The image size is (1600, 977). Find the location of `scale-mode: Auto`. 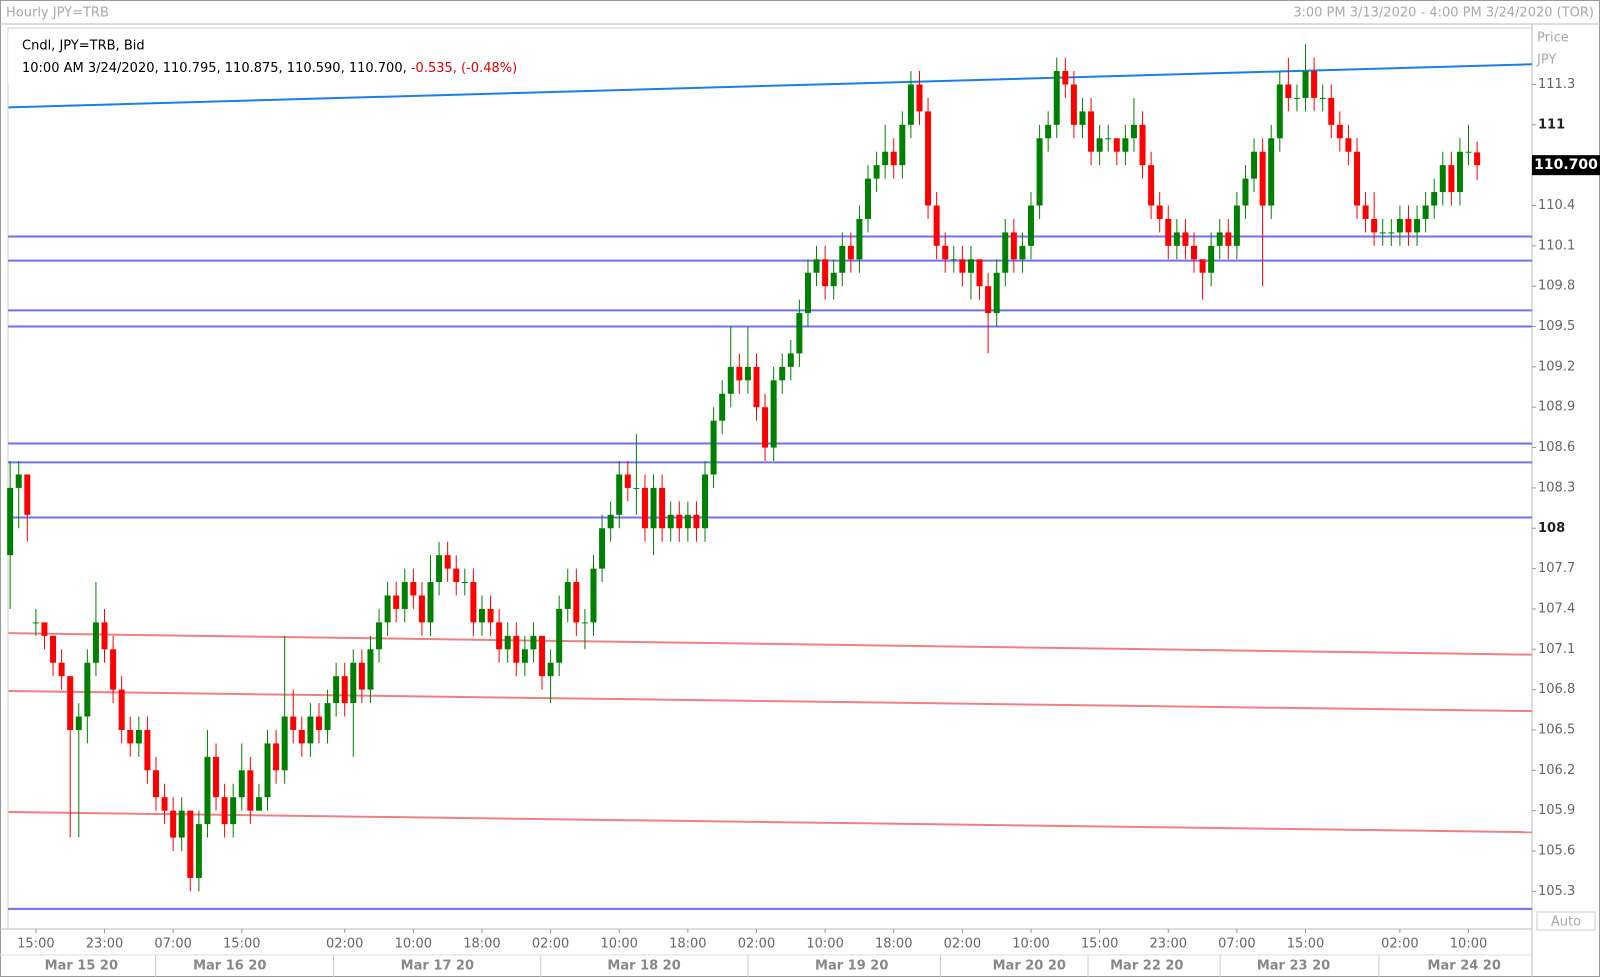

scale-mode: Auto is located at coordinates (1566, 922).